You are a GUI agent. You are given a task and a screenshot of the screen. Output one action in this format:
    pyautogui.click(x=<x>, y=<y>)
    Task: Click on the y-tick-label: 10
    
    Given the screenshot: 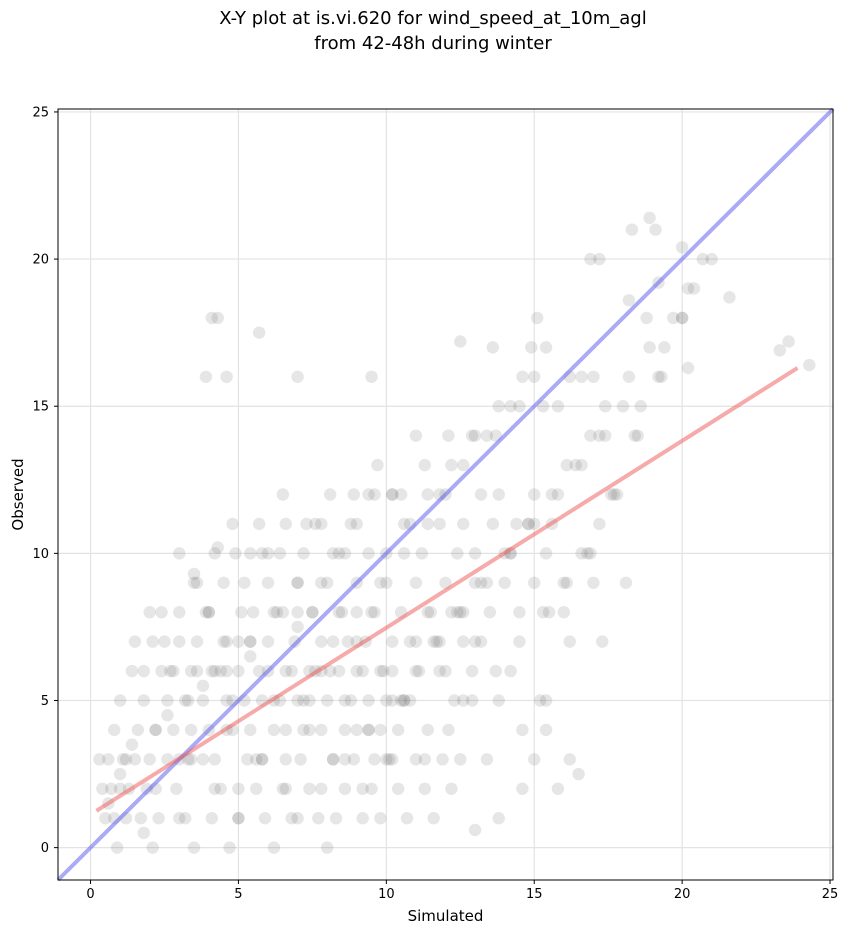 What is the action you would take?
    pyautogui.click(x=40, y=554)
    